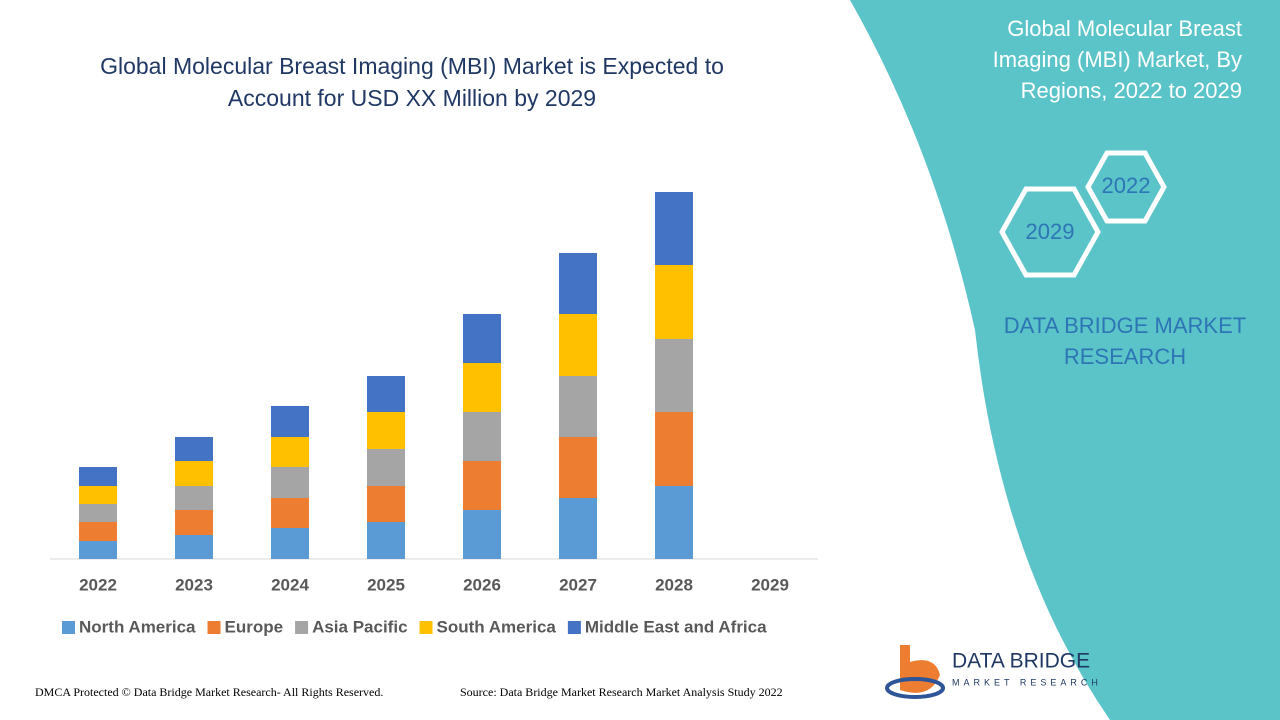 Image resolution: width=1280 pixels, height=720 pixels. Describe the element at coordinates (194, 584) in the screenshot. I see `x-tick-label: 2023` at that location.